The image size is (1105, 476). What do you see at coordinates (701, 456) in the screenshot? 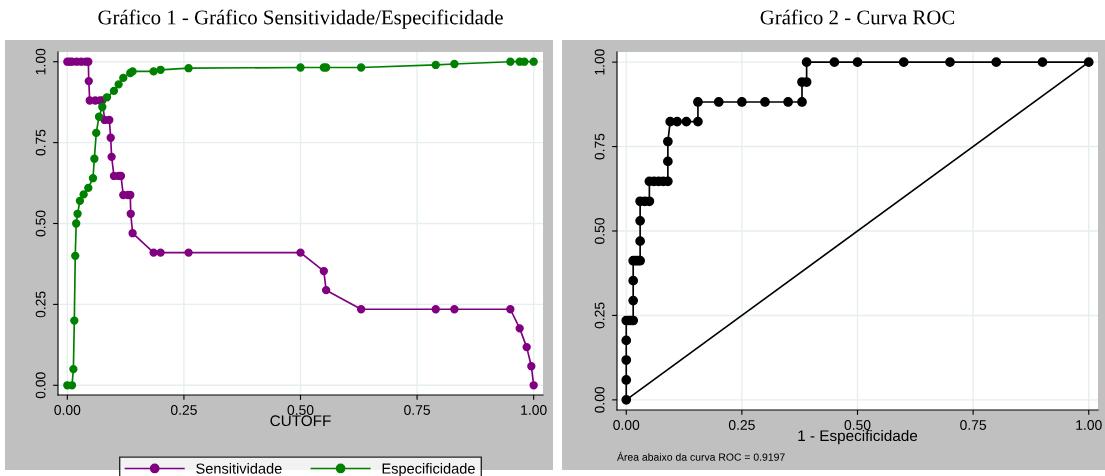
I see `text: Área abaixo da curva ROC = 0.9197` at bounding box center [701, 456].